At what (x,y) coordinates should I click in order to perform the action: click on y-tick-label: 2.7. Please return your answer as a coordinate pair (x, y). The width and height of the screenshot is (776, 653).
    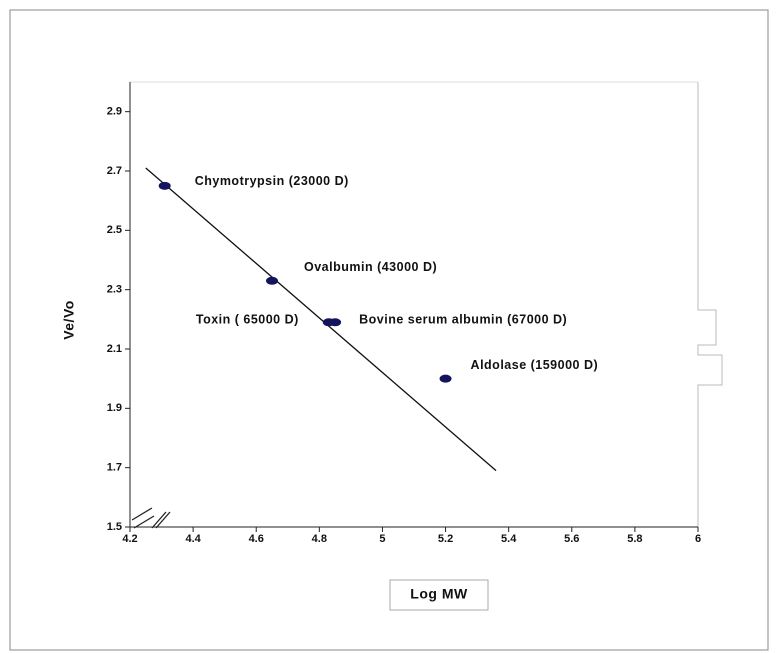
    Looking at the image, I should click on (114, 171).